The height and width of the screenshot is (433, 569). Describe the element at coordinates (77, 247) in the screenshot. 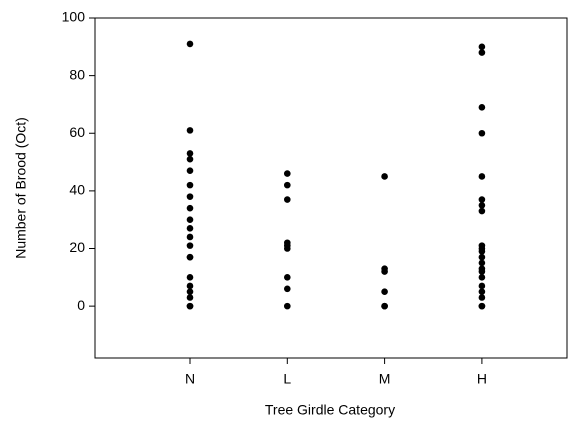

I see `y-tick-label: 20` at that location.